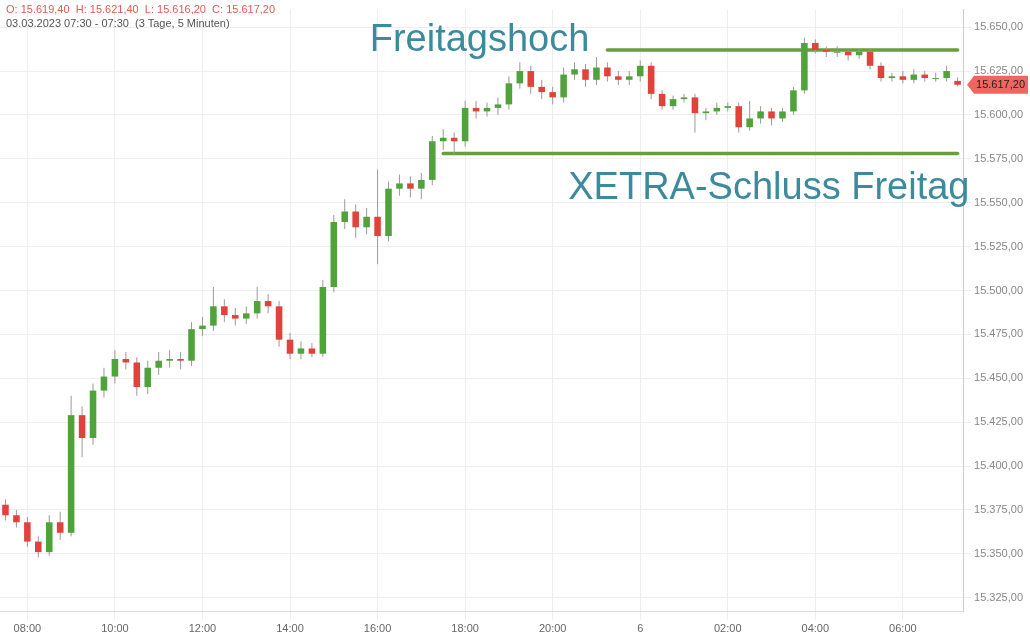 The width and height of the screenshot is (1030, 639). I want to click on y-tick-label: 15.400,00, so click(998, 465).